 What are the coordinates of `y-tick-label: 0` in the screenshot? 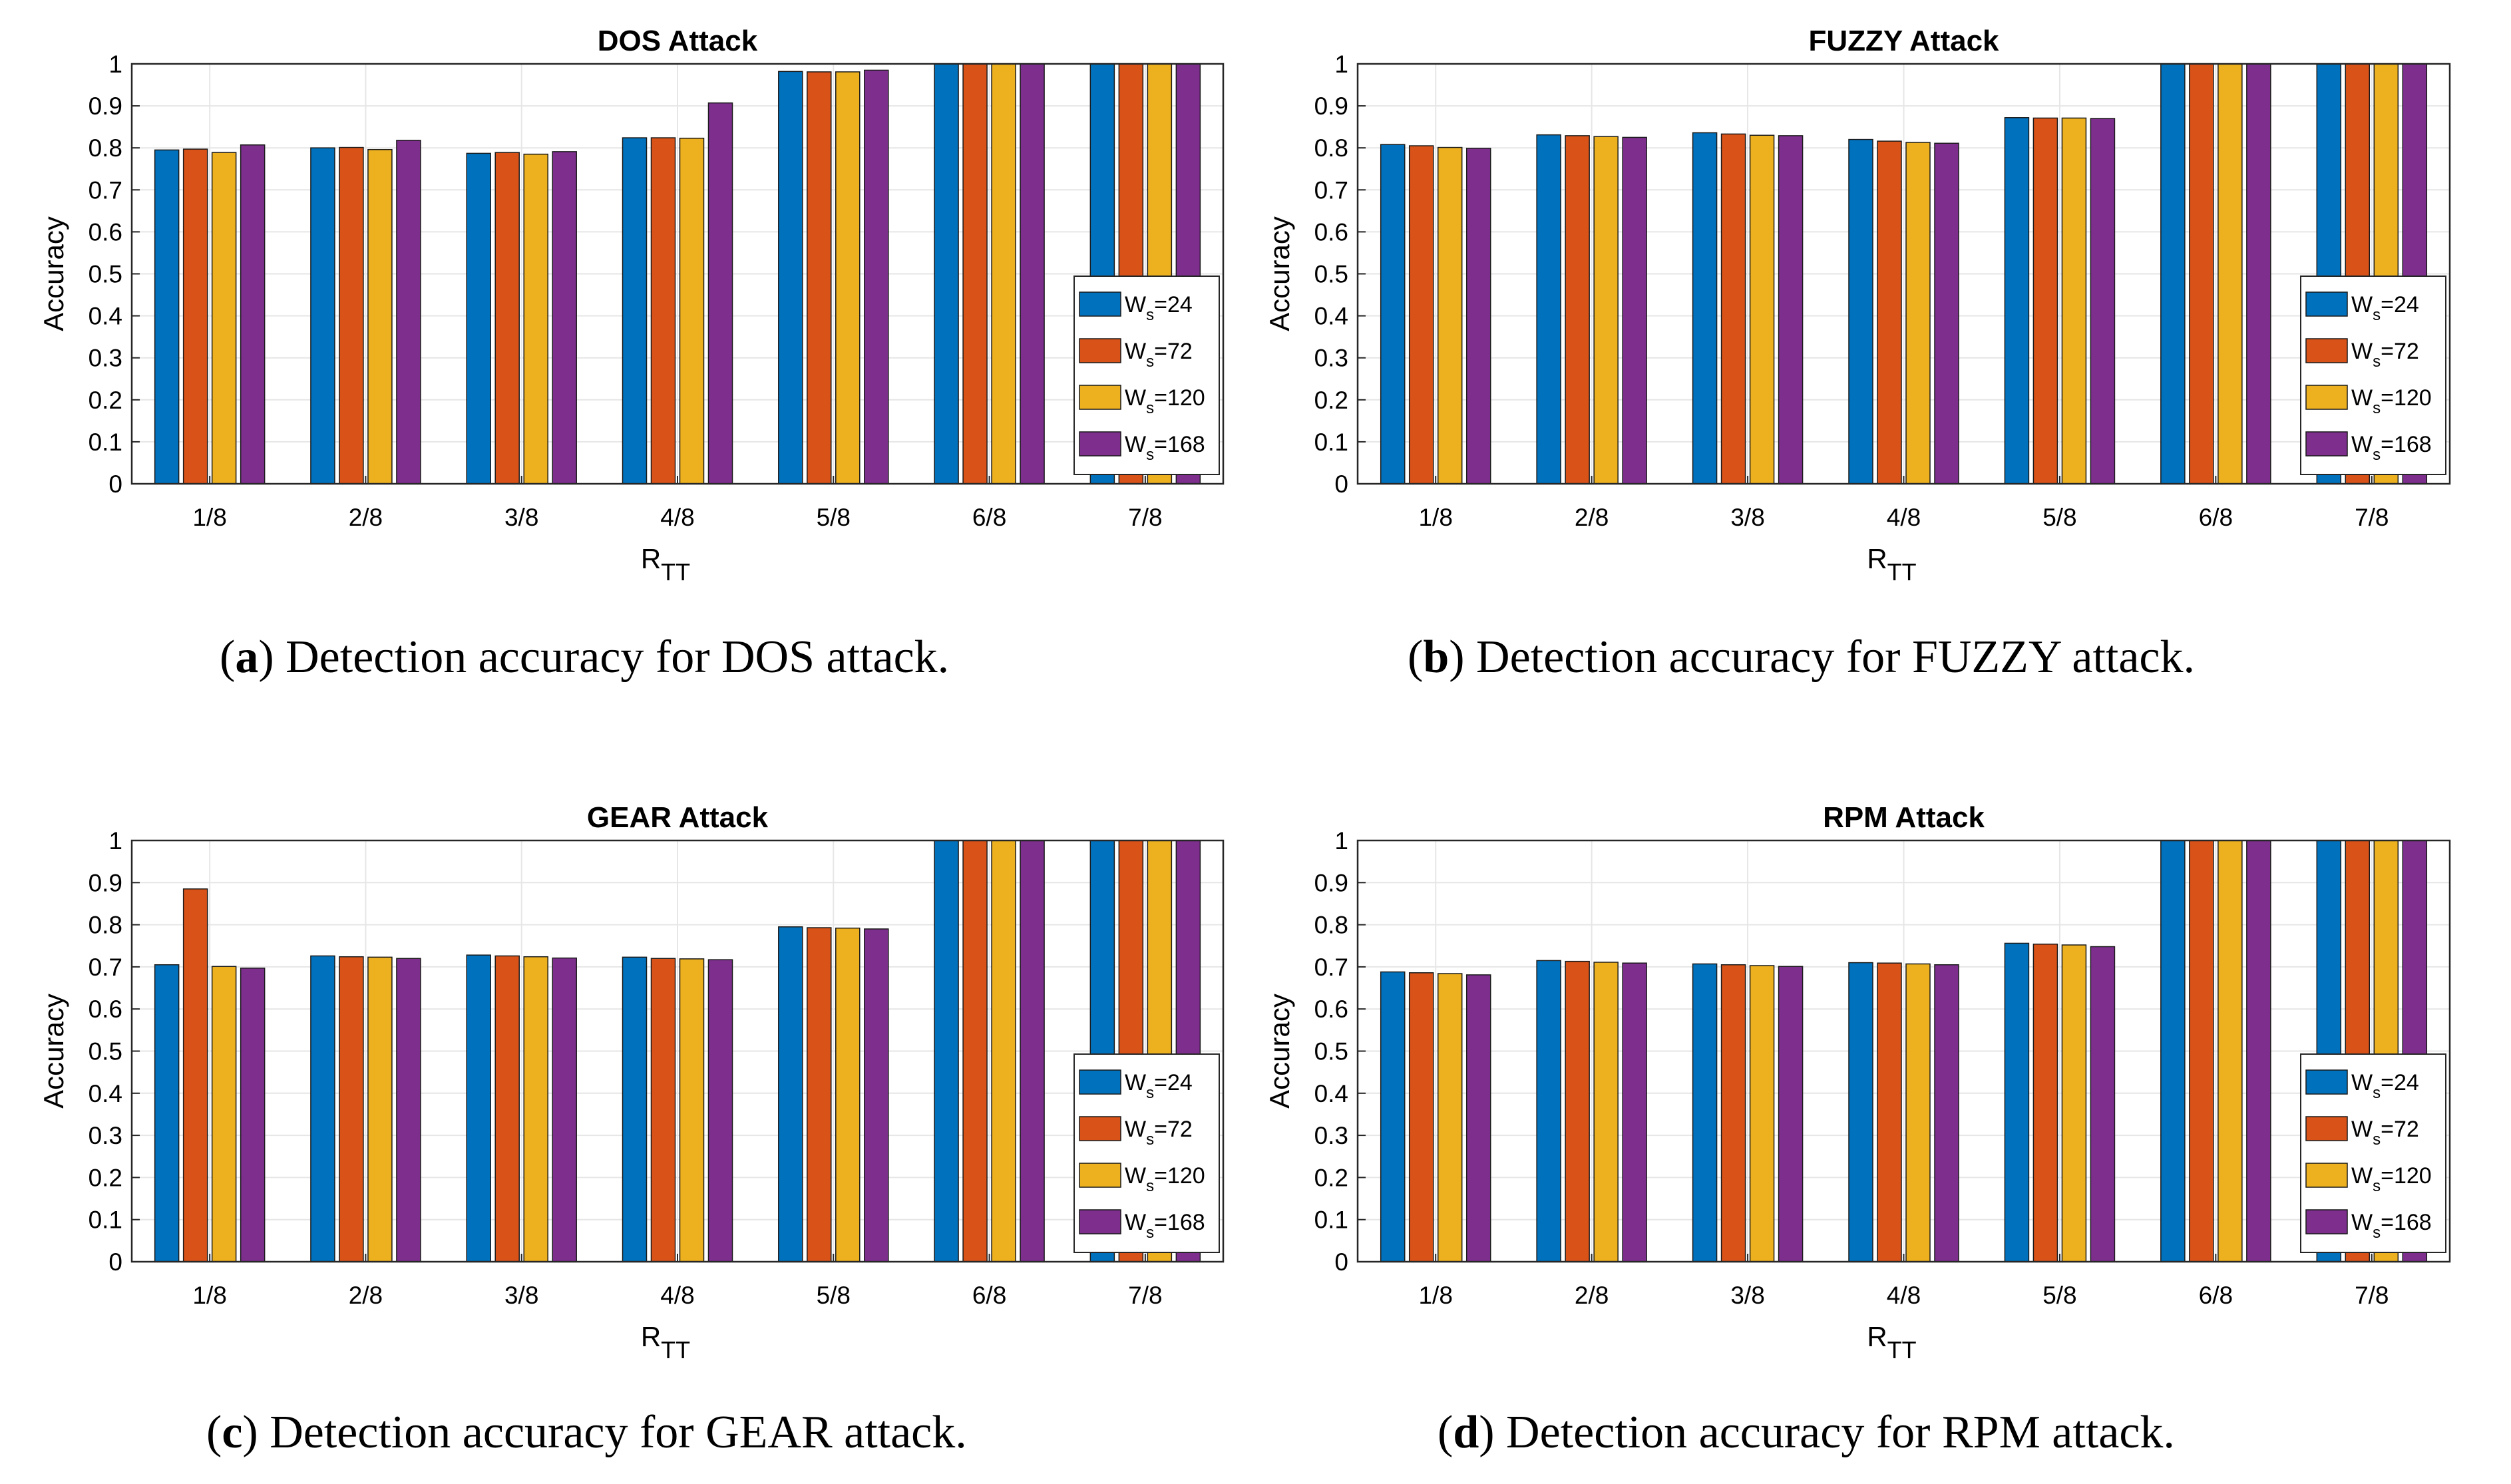 It's located at (115, 484).